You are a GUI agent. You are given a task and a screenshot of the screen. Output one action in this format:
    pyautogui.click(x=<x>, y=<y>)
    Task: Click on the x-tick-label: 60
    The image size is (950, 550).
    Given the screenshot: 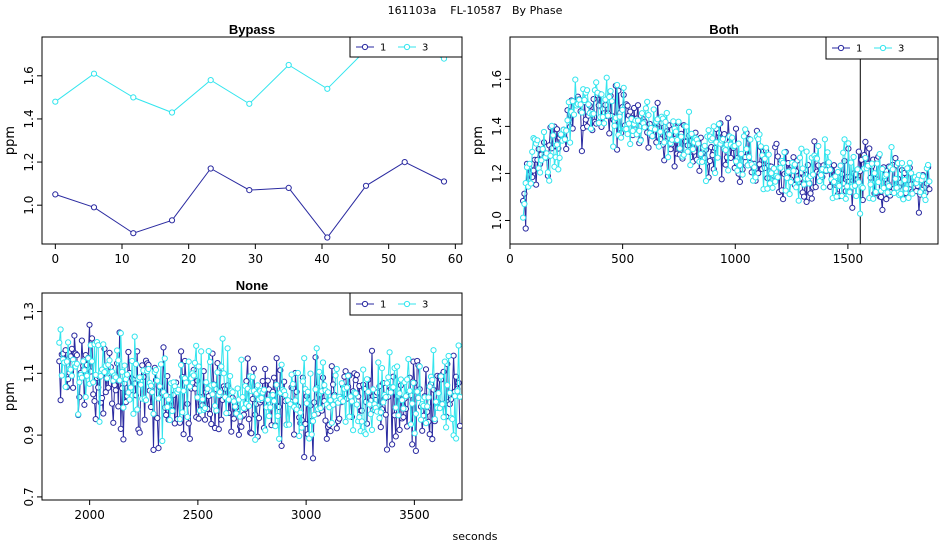 What is the action you would take?
    pyautogui.click(x=455, y=259)
    